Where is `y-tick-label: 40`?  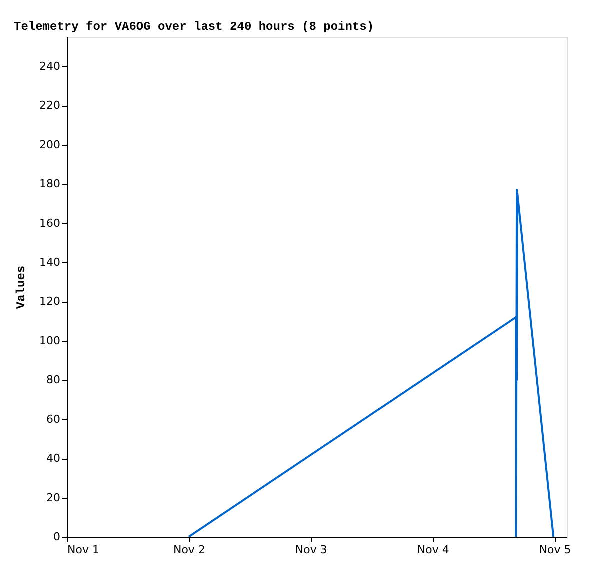 y-tick-label: 40 is located at coordinates (53, 459).